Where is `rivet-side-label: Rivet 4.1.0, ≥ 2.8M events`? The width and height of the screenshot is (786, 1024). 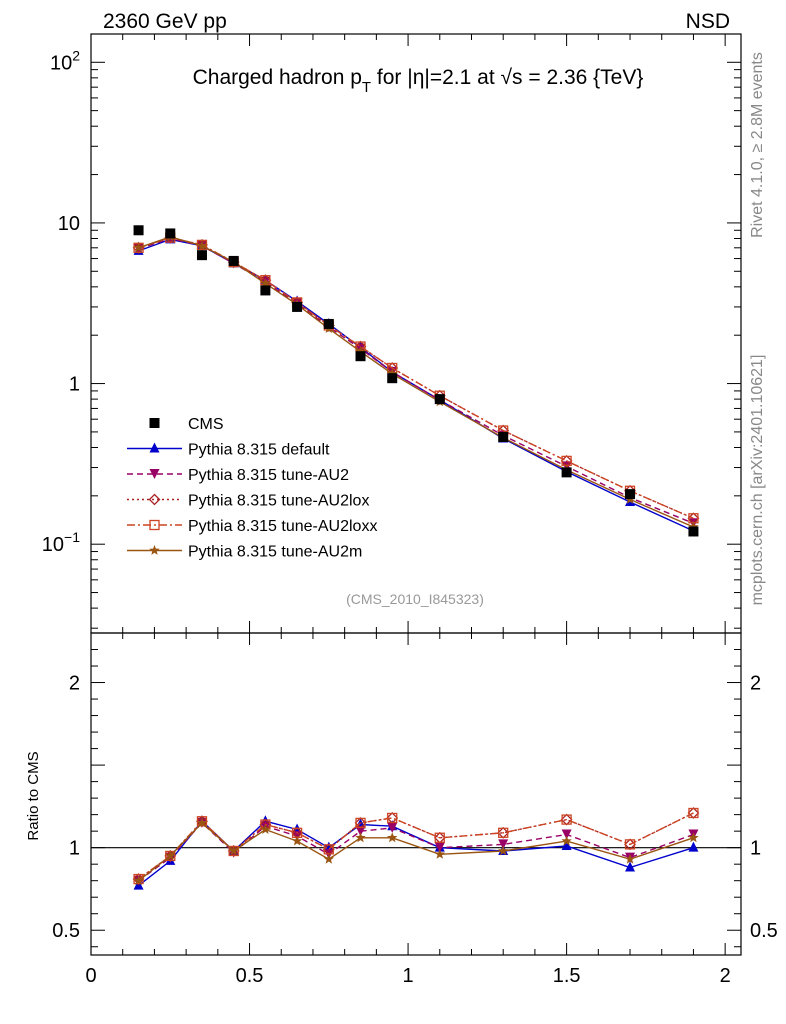
rivet-side-label: Rivet 4.1.0, ≥ 2.8M events is located at coordinates (757, 145).